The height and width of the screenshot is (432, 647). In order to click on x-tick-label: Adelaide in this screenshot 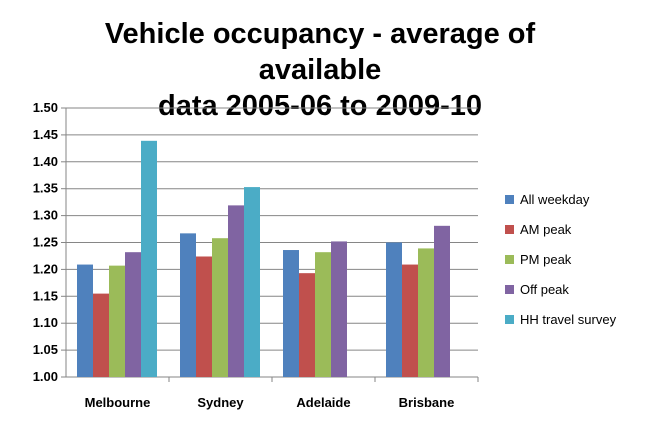, I will do `click(323, 402)`.